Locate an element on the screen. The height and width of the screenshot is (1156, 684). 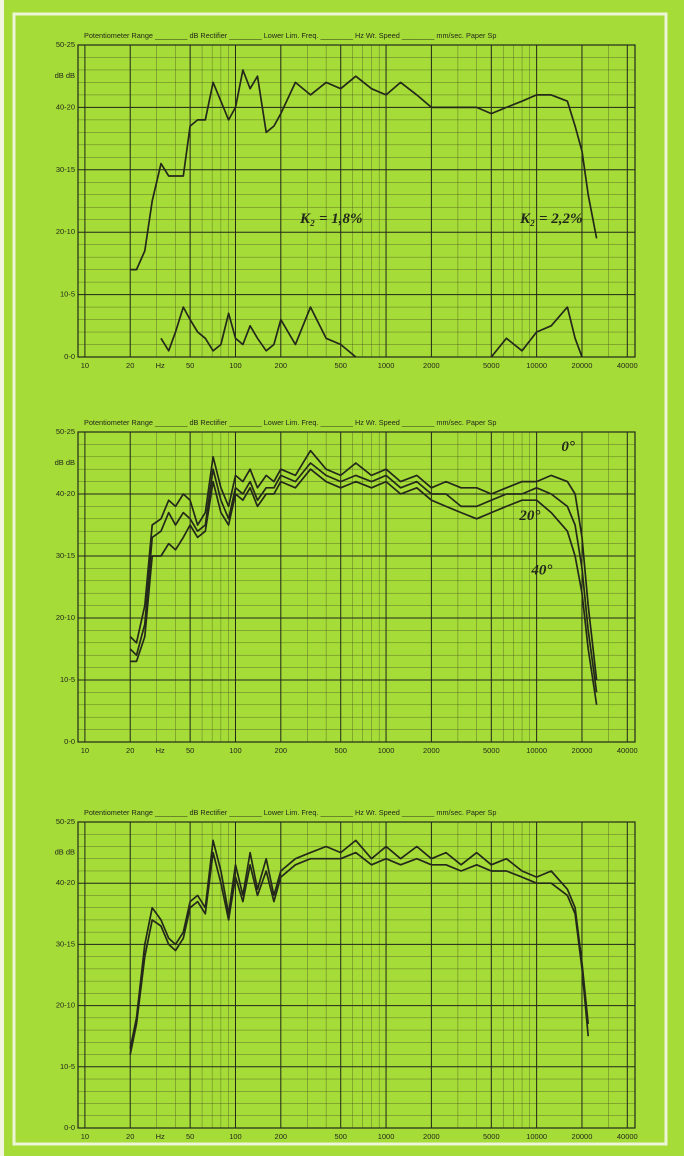
series-label: 40° is located at coordinates (541, 571).